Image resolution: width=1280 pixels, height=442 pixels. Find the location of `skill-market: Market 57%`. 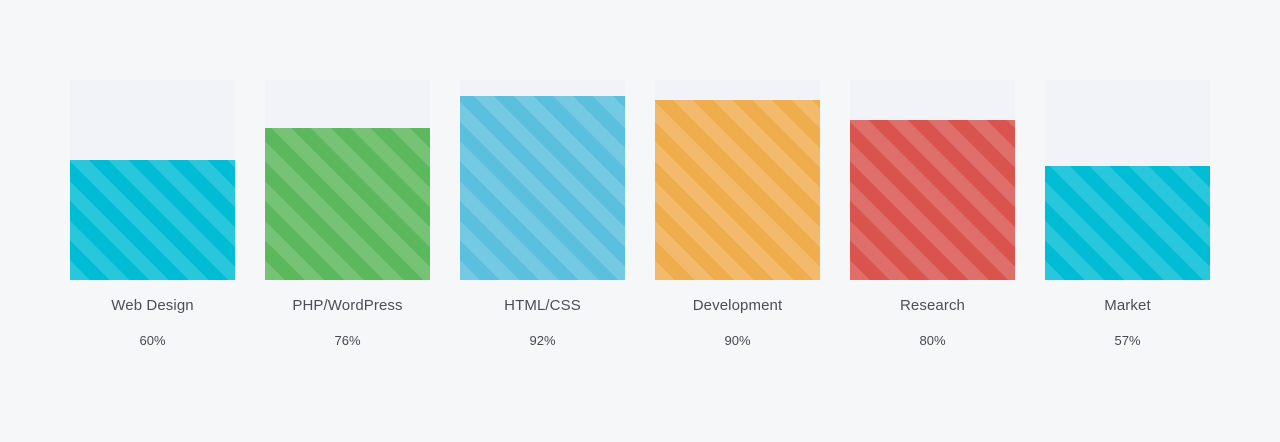

skill-market: Market 57% is located at coordinates (1127, 214).